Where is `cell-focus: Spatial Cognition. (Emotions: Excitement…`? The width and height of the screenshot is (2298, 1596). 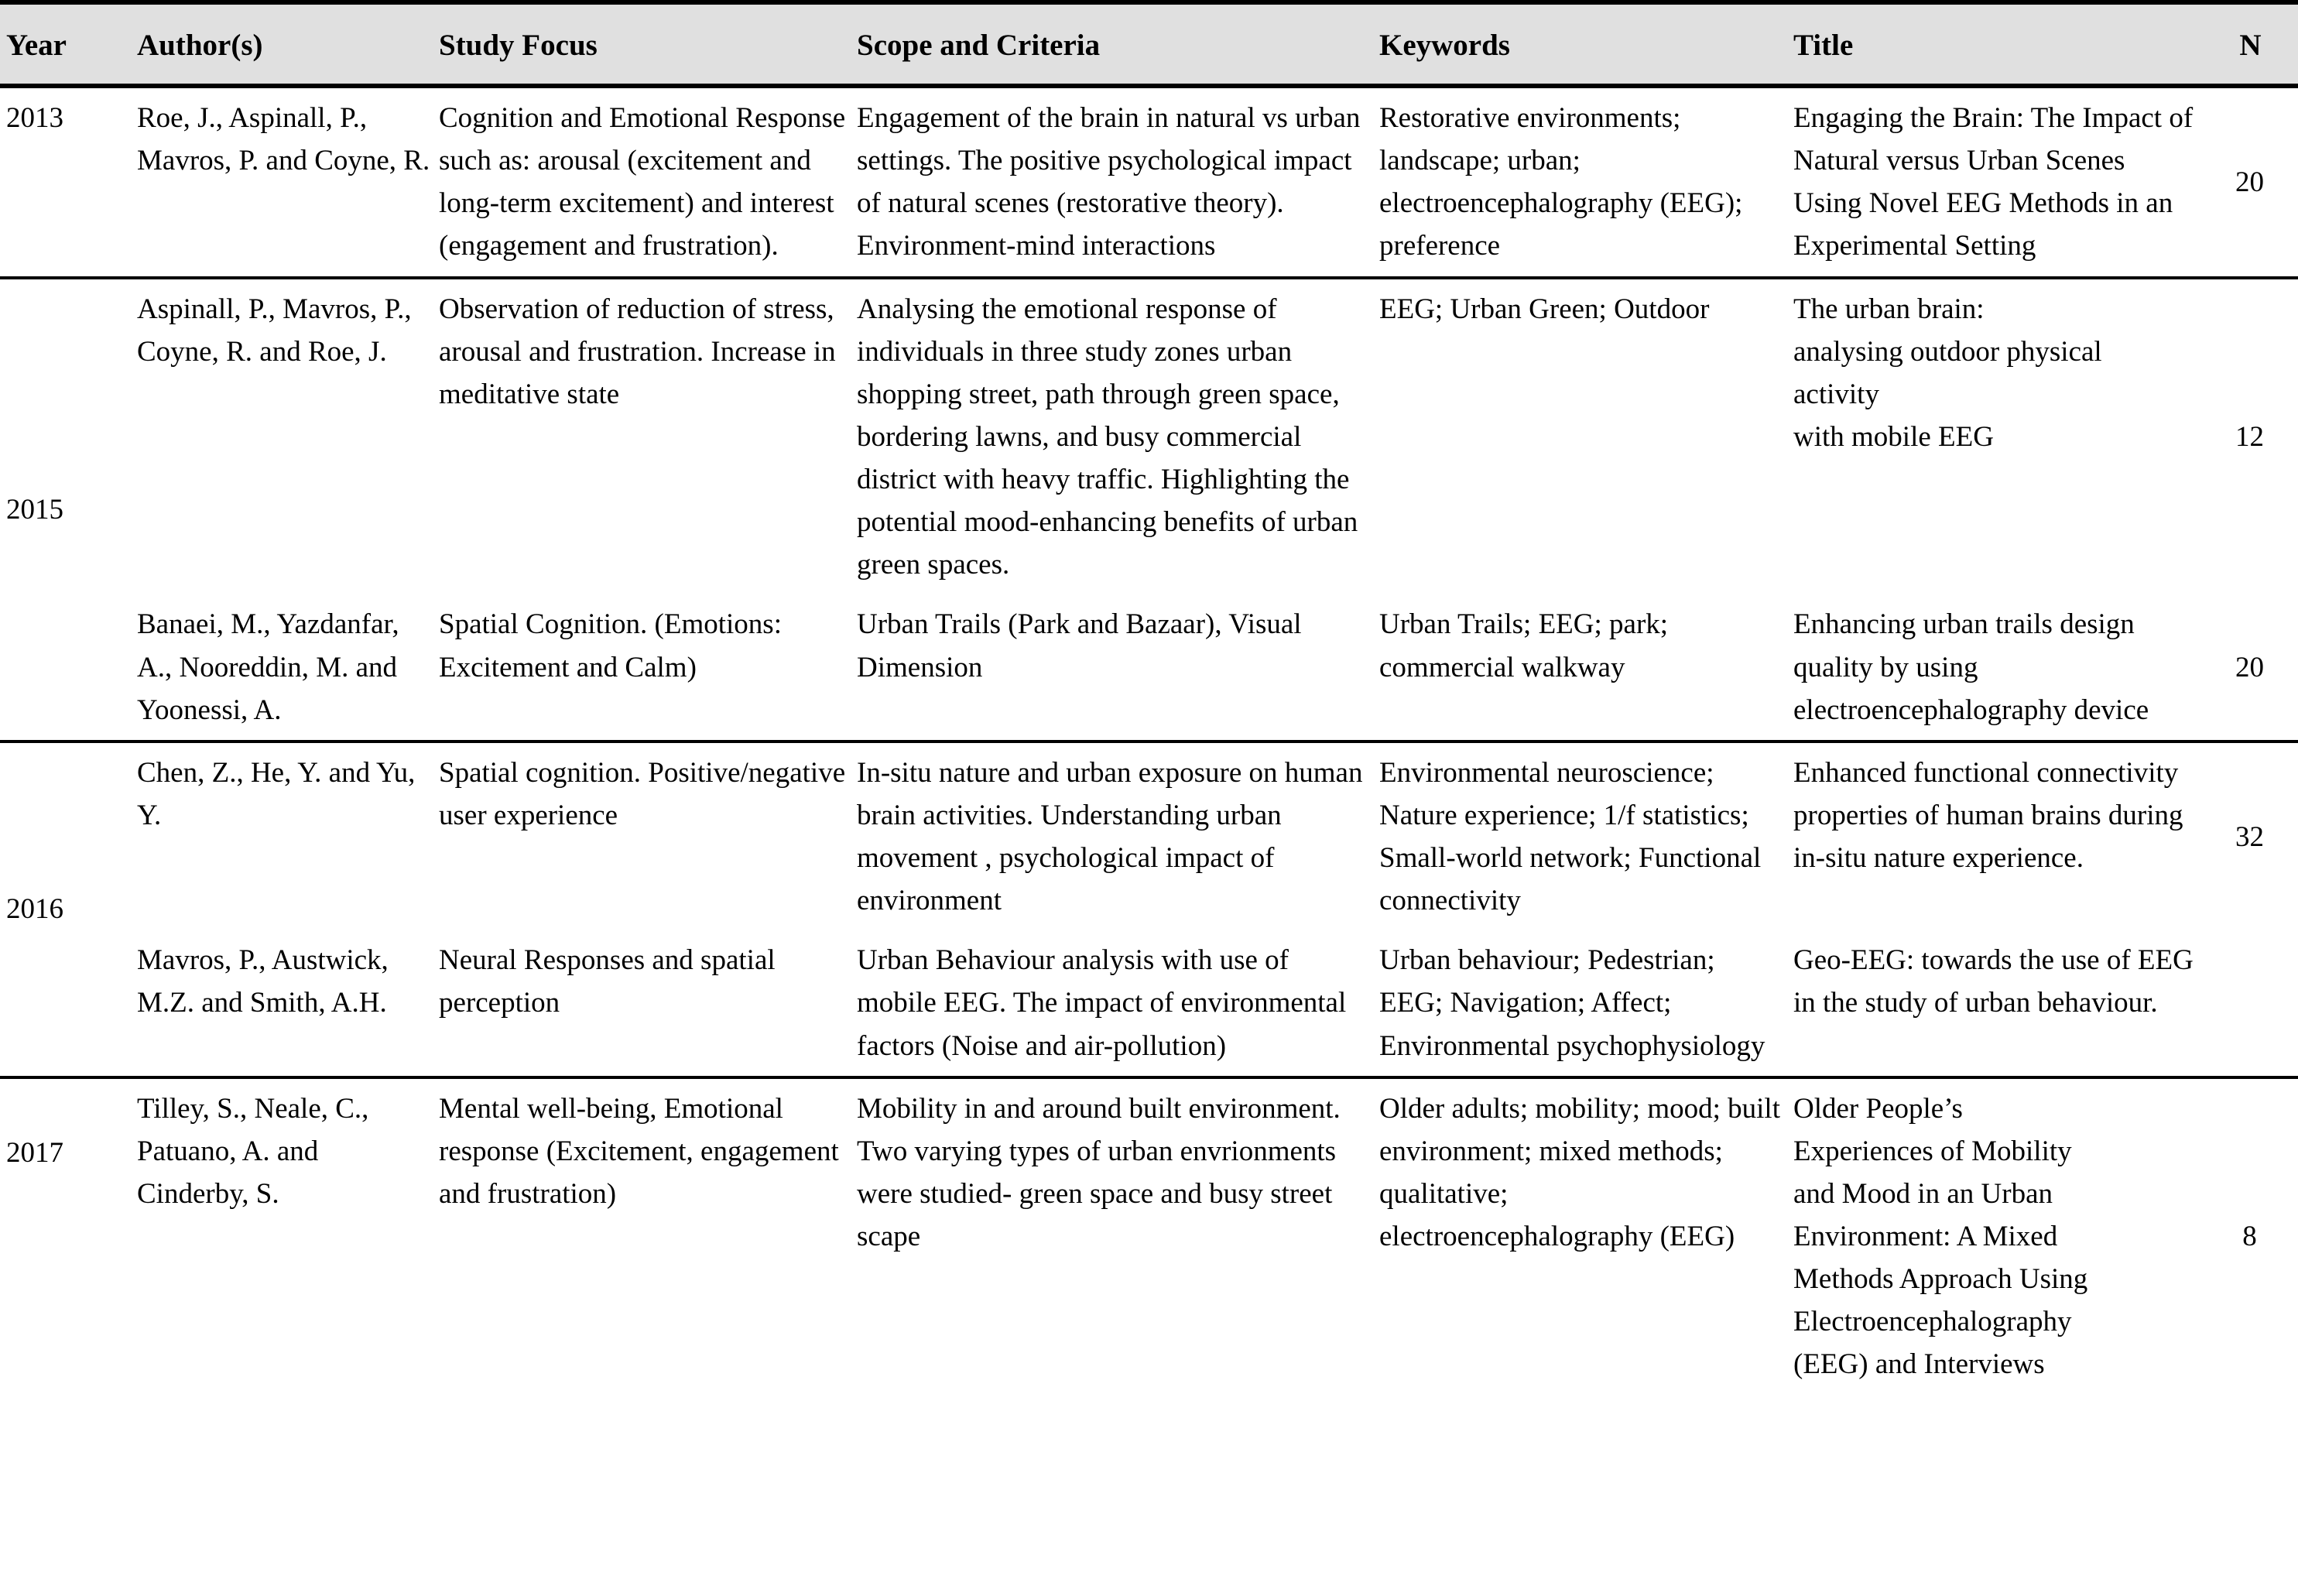
cell-focus: Spatial Cognition. (Emotions: Excitement… is located at coordinates (610, 645).